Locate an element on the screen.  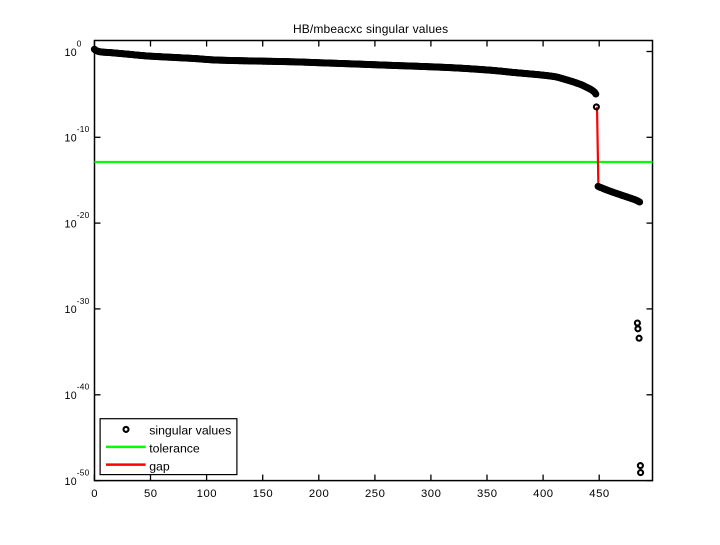
svg-text: 300 is located at coordinates (431, 494).